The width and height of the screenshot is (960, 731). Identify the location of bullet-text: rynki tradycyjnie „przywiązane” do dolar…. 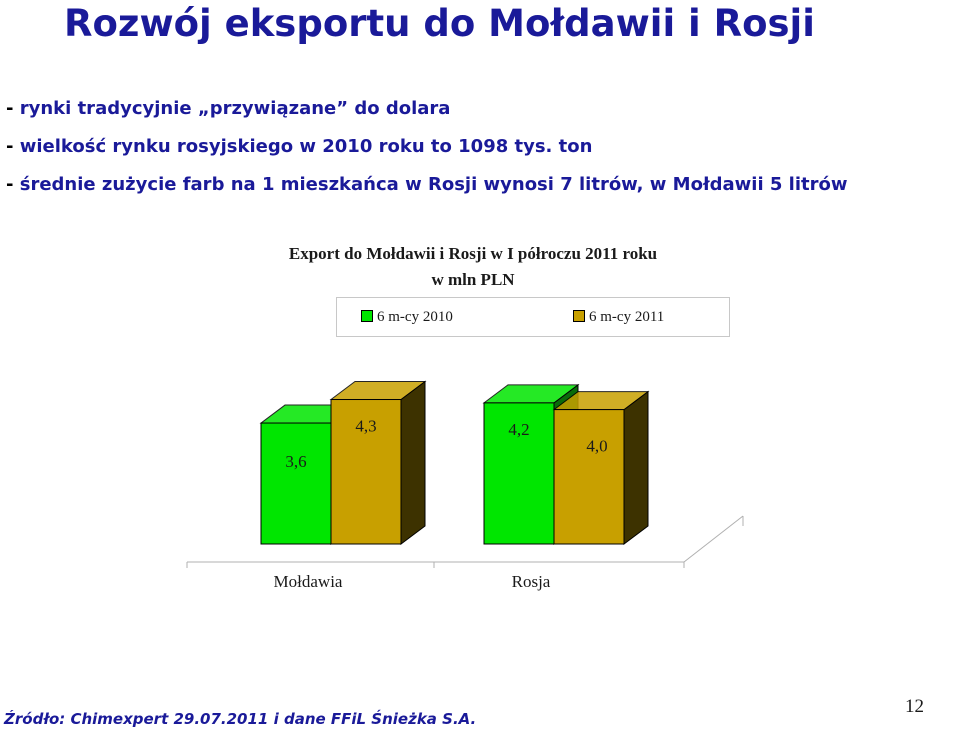
(235, 108).